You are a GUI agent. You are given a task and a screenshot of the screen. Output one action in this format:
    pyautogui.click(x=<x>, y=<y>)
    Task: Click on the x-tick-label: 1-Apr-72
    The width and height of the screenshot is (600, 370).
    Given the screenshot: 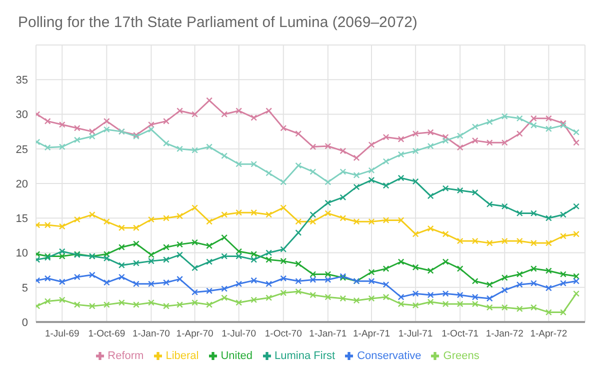 What is the action you would take?
    pyautogui.click(x=549, y=334)
    